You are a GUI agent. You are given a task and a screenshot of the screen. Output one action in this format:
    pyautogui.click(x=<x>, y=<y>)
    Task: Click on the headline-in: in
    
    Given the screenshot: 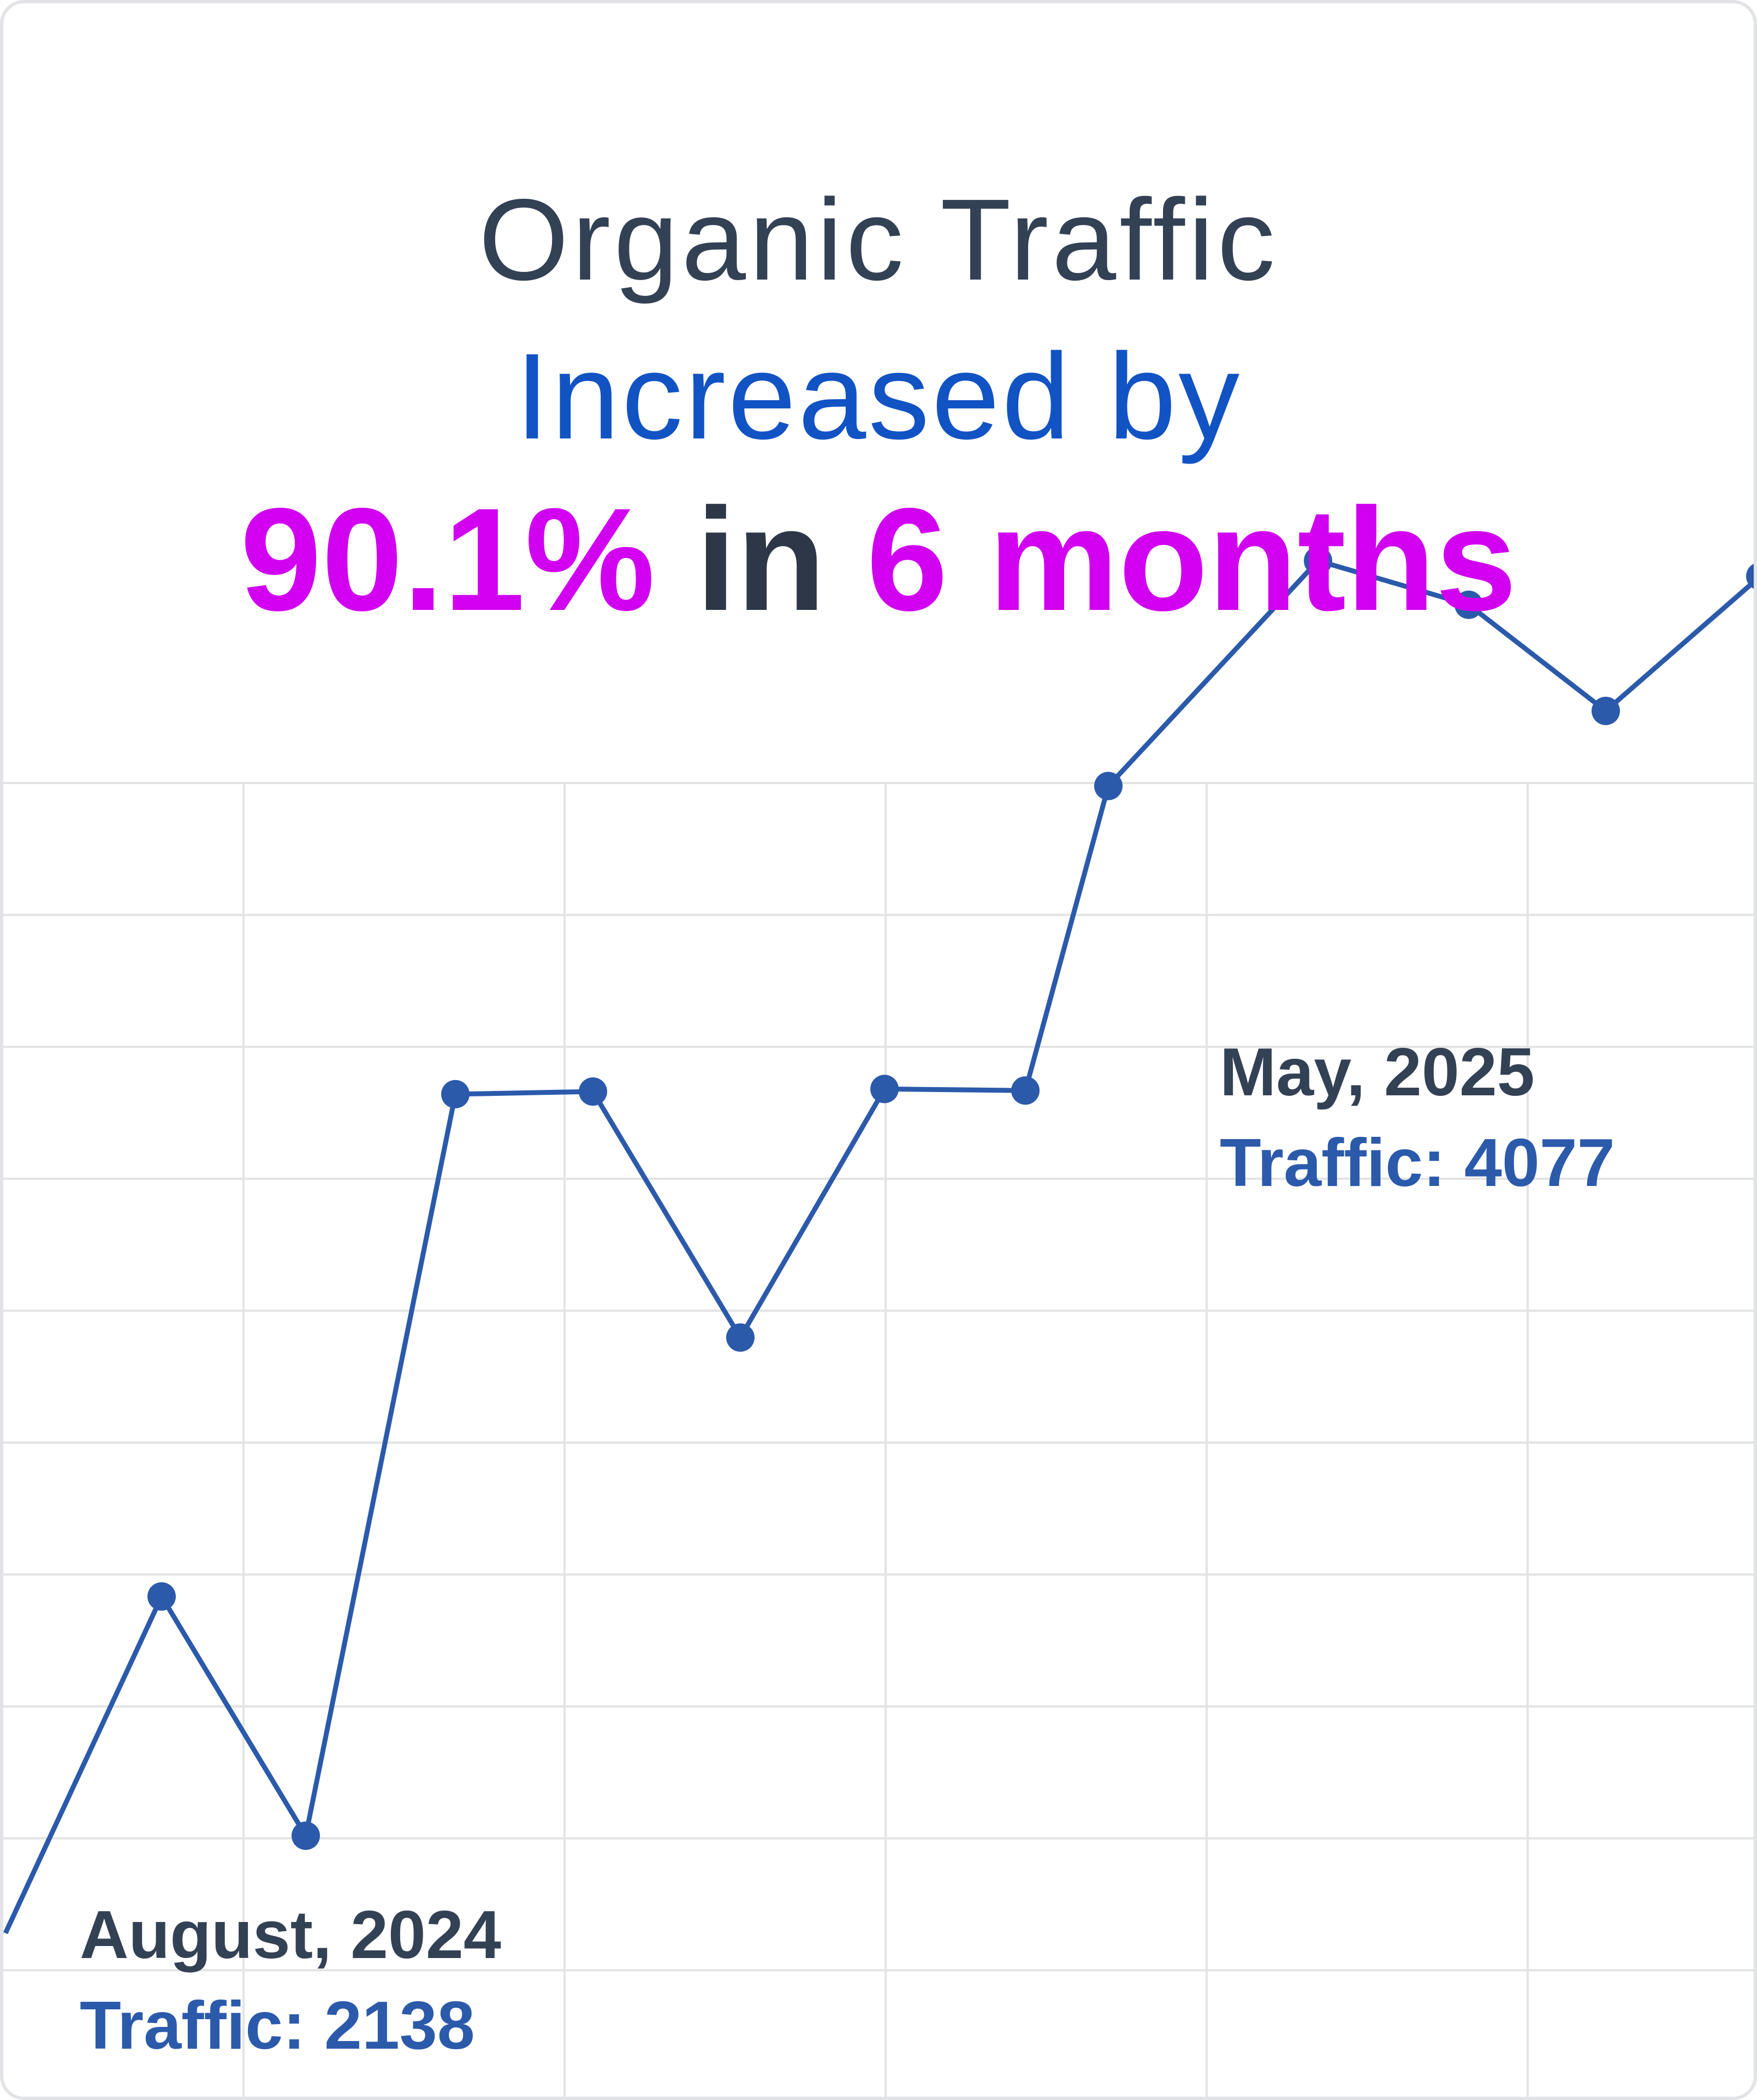 What is the action you would take?
    pyautogui.click(x=760, y=559)
    